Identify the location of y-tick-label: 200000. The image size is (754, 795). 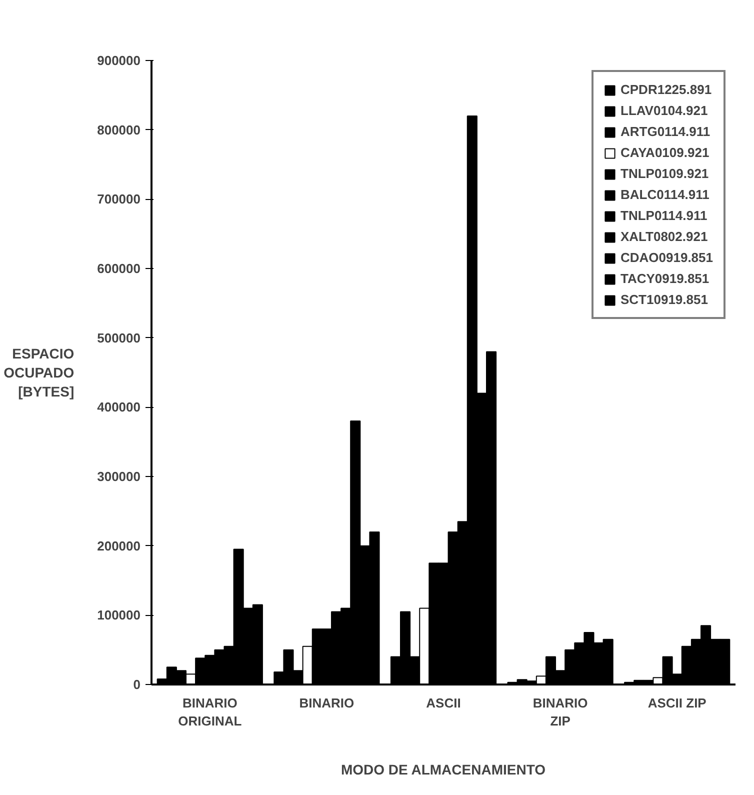
(119, 546).